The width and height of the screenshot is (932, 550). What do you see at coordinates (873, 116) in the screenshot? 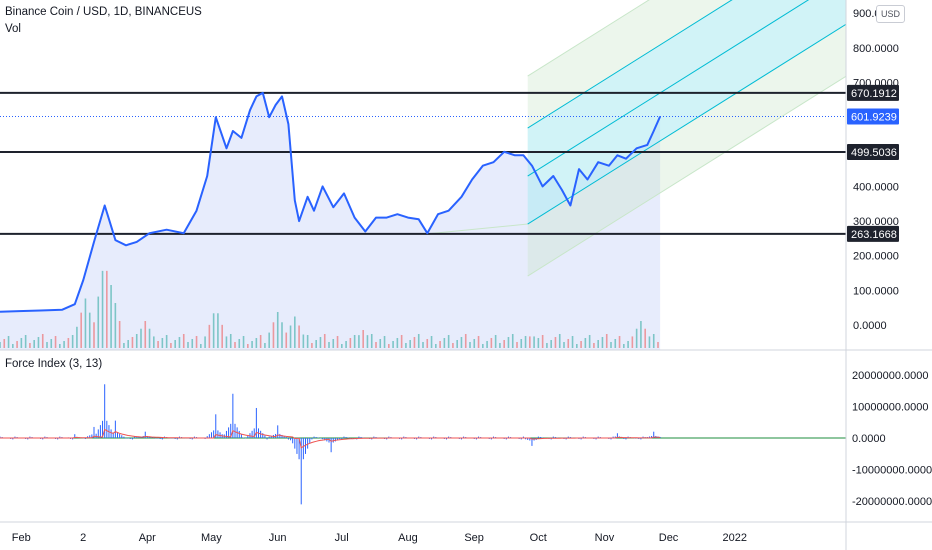
I see `last-price-label-bg` at bounding box center [873, 116].